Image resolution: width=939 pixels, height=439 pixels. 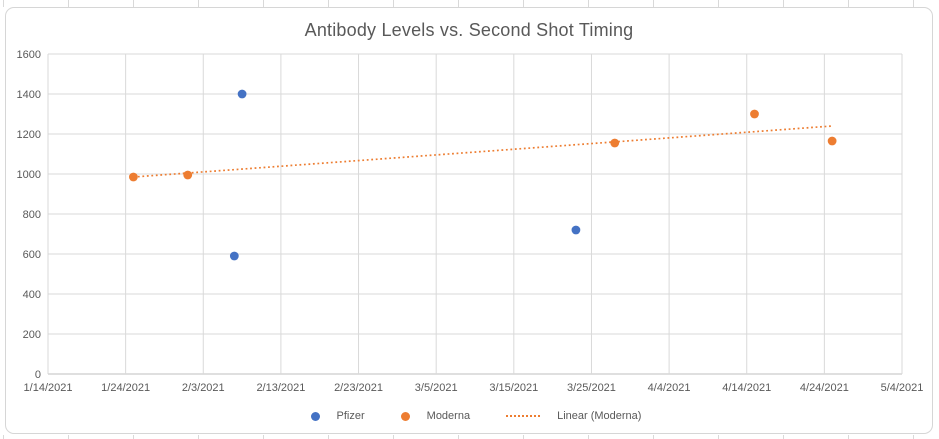 I want to click on x-axis-tick-label: 5/4/2021, so click(x=902, y=388).